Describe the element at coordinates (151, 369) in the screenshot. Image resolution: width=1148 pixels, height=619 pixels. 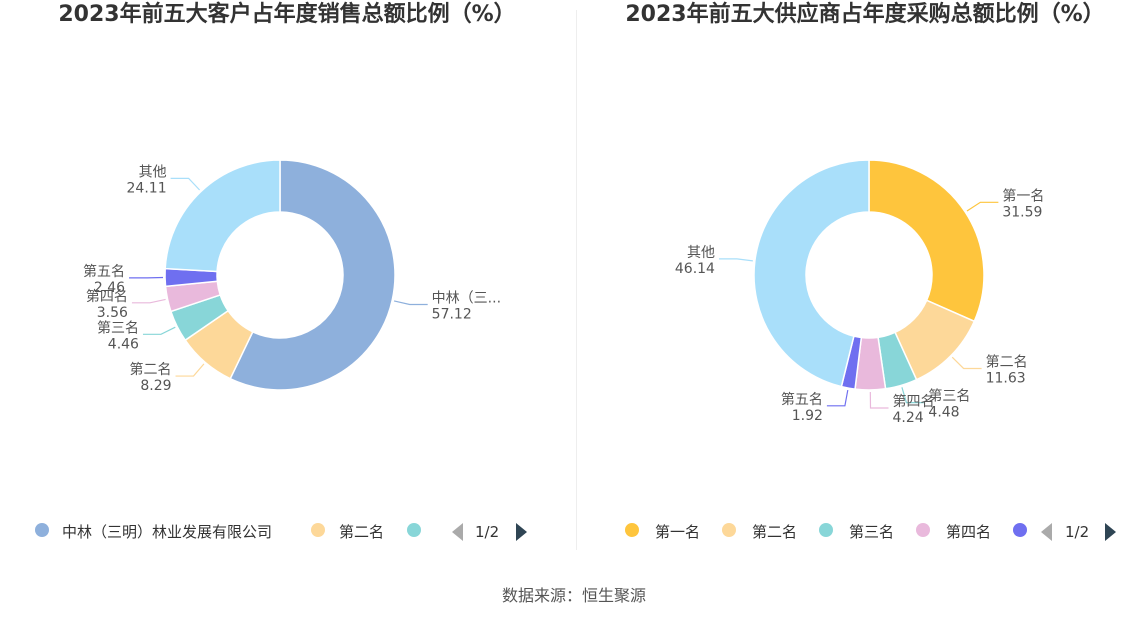
I see `customer-slice-label-2: 第二名` at that location.